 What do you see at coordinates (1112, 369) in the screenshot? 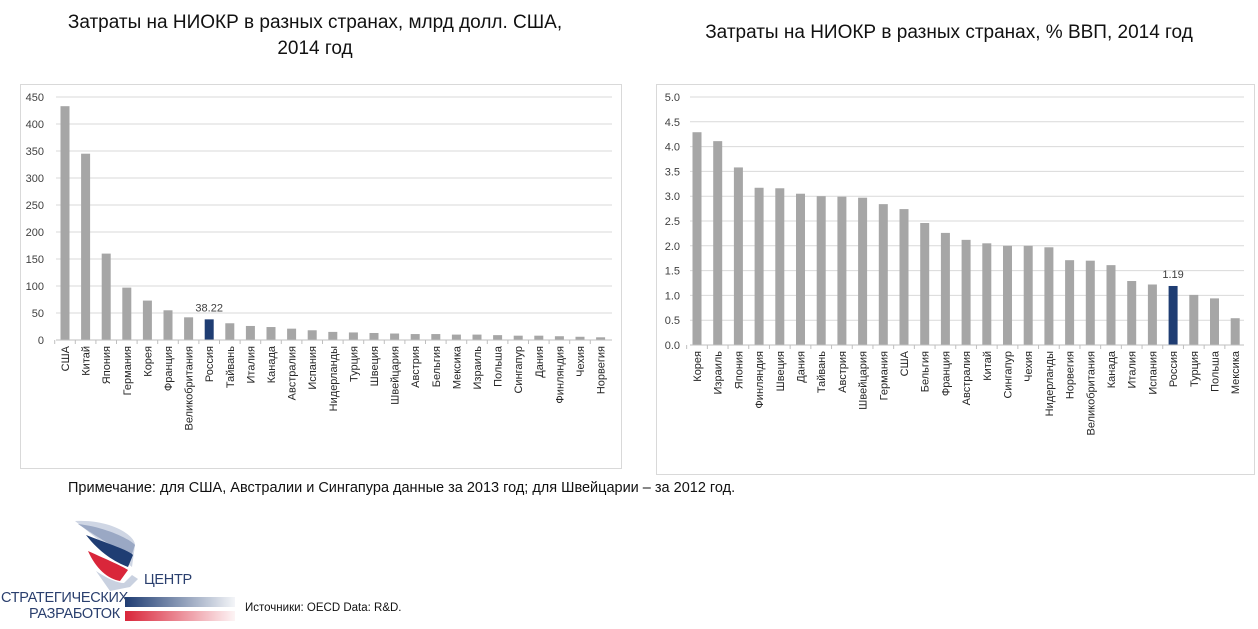
I see `x-category-label: Канада` at bounding box center [1112, 369].